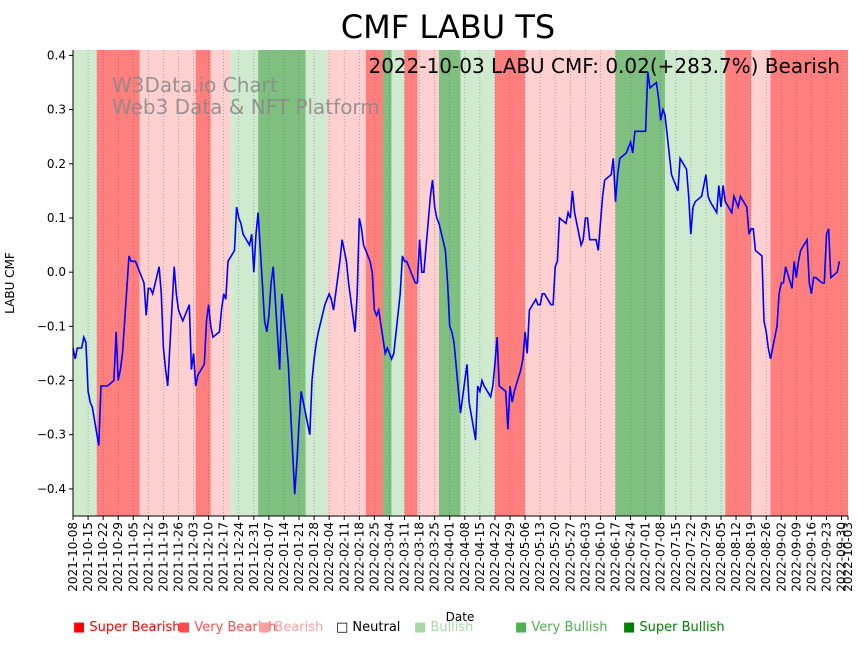  What do you see at coordinates (368, 627) in the screenshot?
I see `legend-item: □ Neutral` at bounding box center [368, 627].